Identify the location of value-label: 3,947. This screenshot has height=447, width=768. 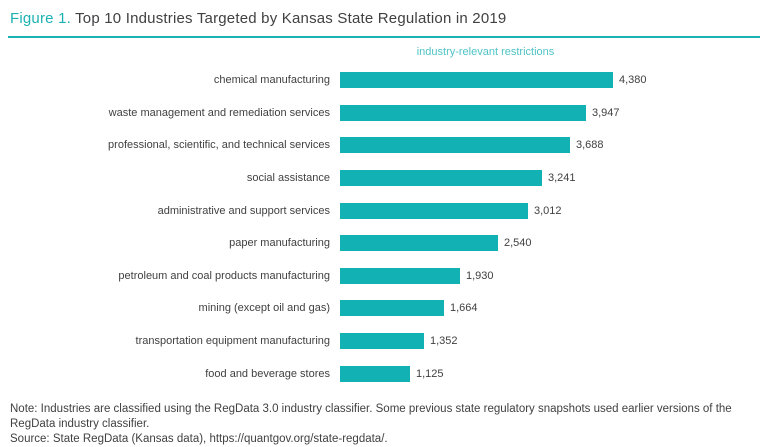
(606, 112).